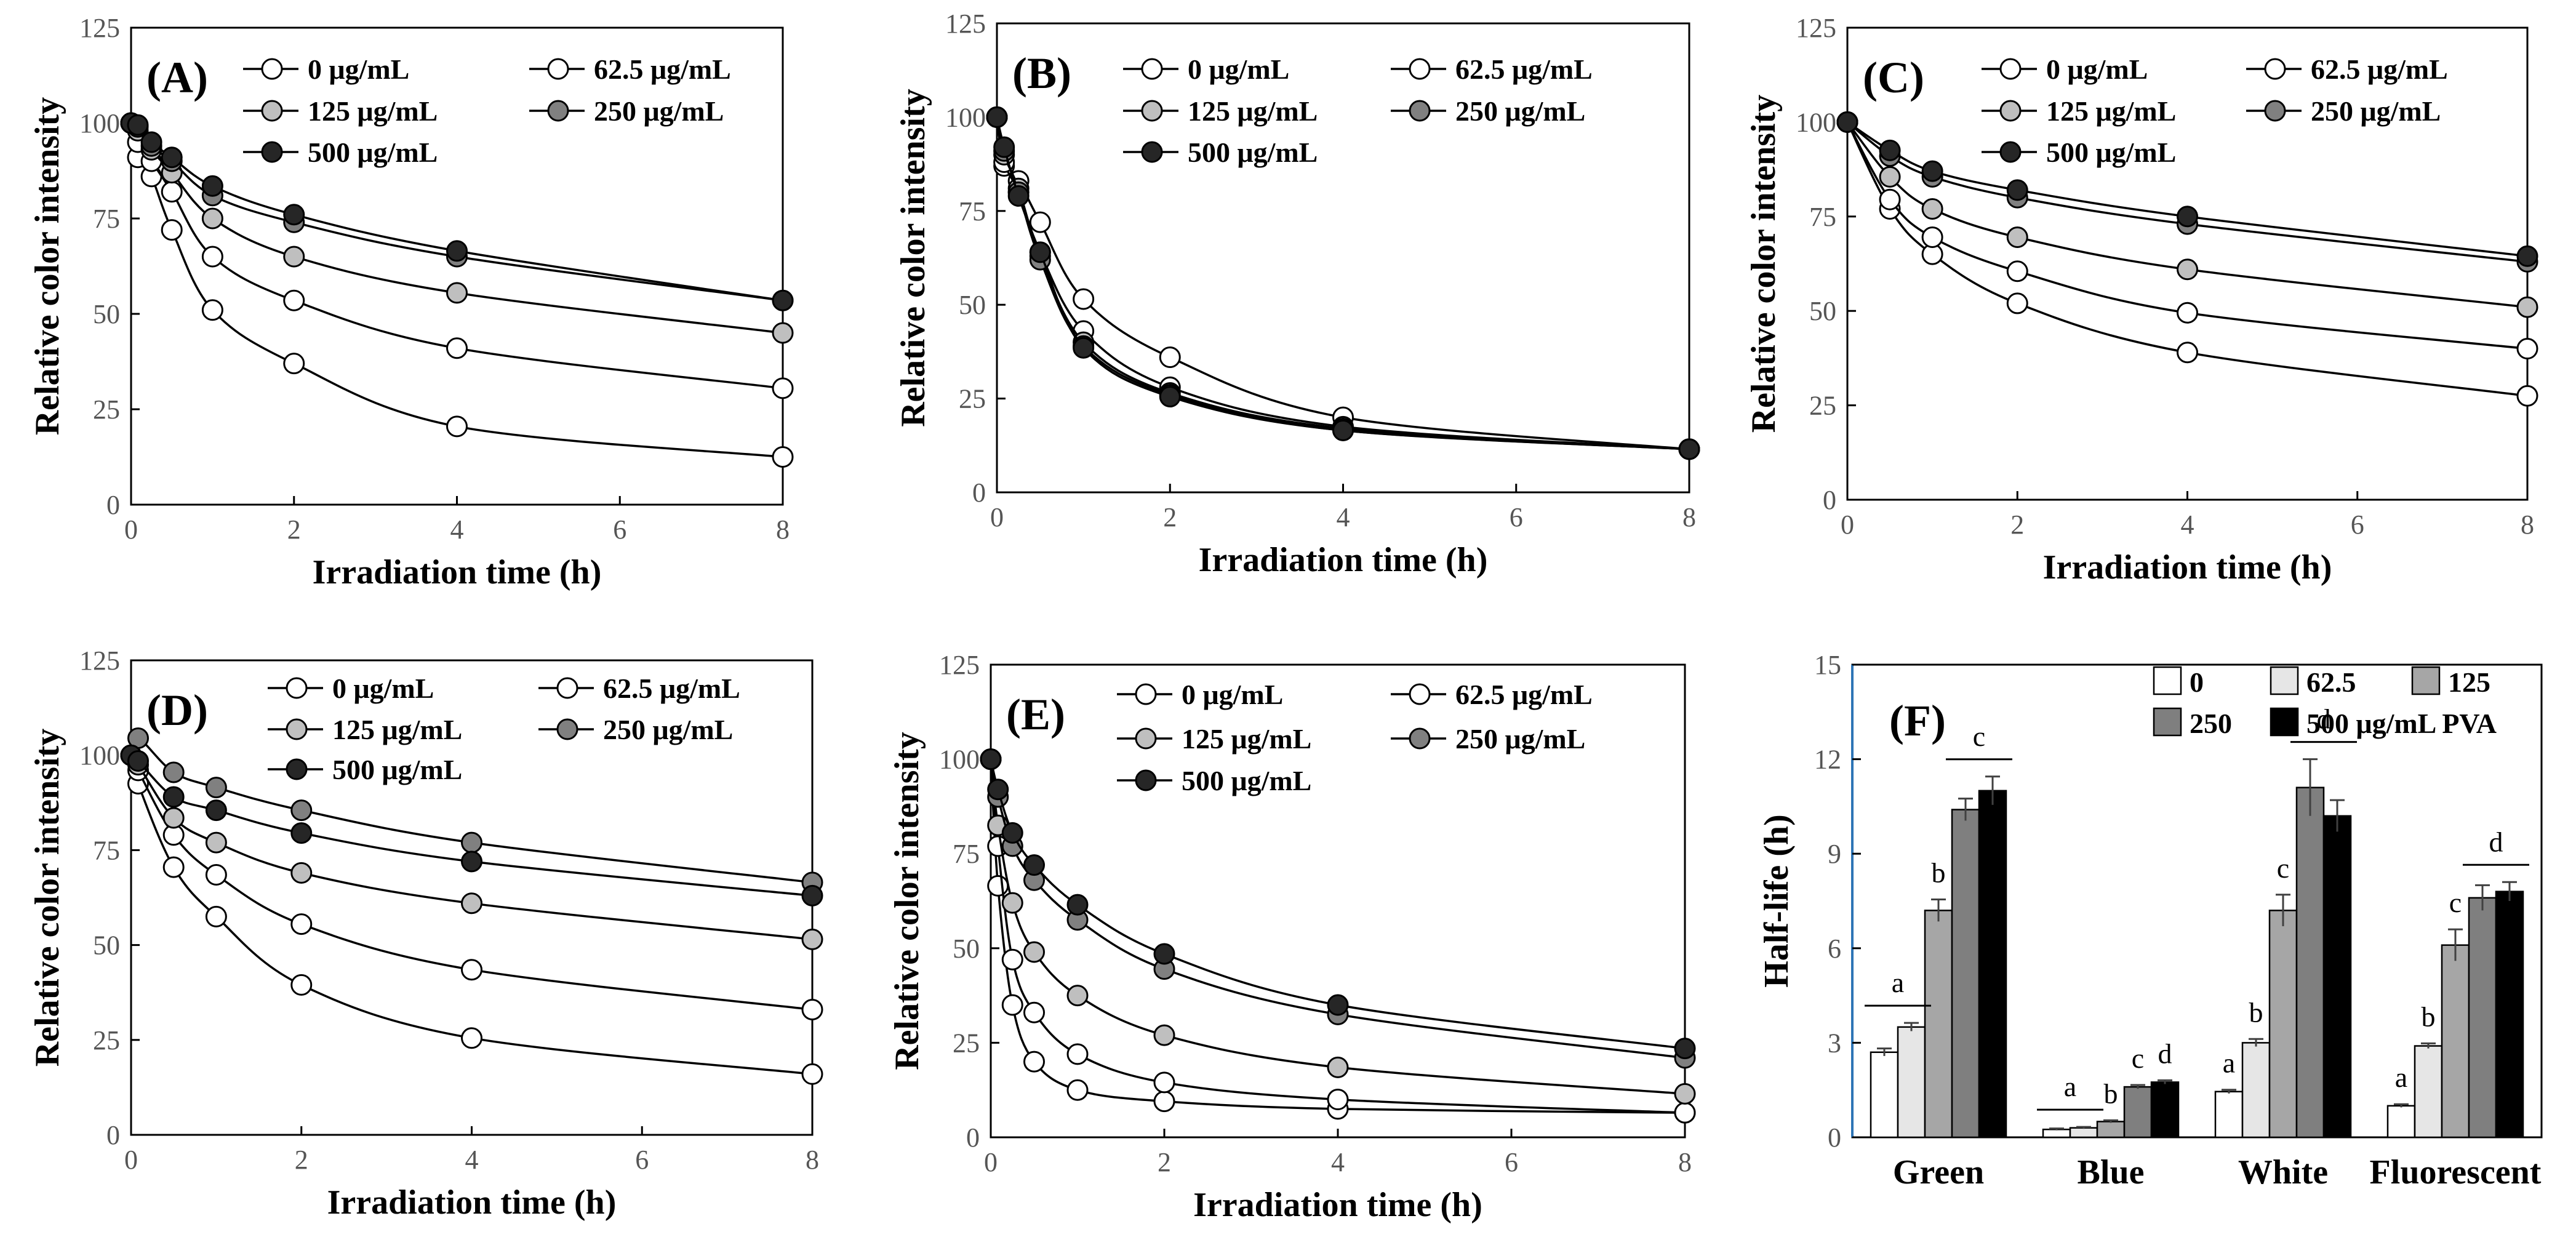  Describe the element at coordinates (2331, 682) in the screenshot. I see `legend-label: 62.5` at that location.